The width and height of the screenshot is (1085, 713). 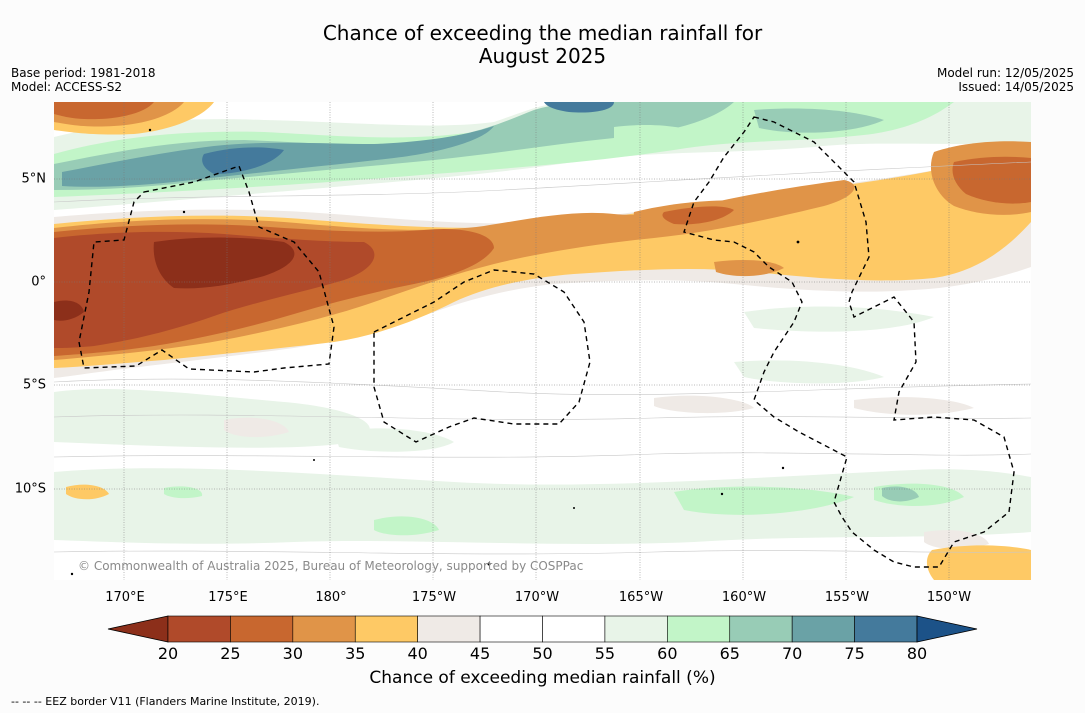 What do you see at coordinates (991, 180) in the screenshot?
I see `dry-ne-rust` at bounding box center [991, 180].